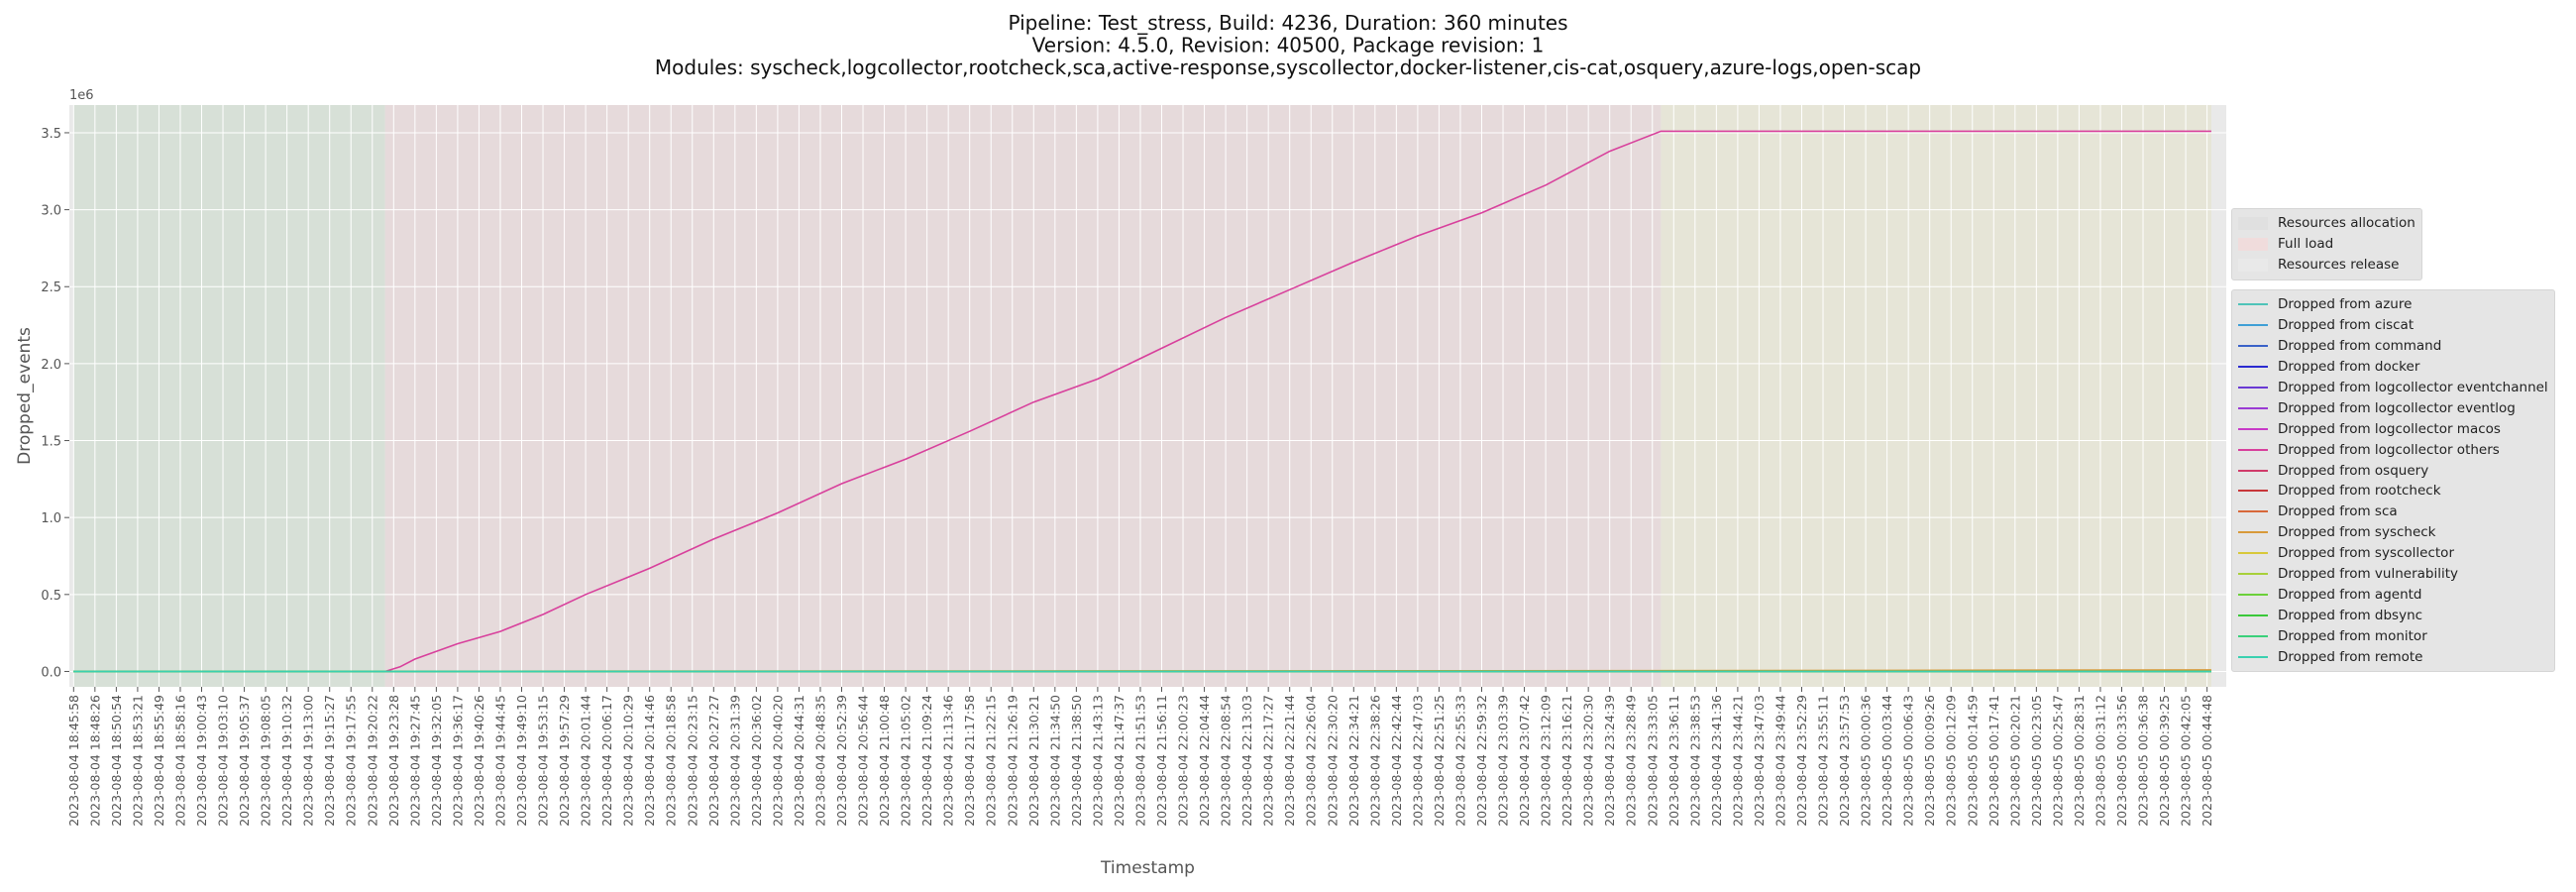  Describe the element at coordinates (1460, 761) in the screenshot. I see `x-tick-label: 2023-08-04 22:55:33` at that location.